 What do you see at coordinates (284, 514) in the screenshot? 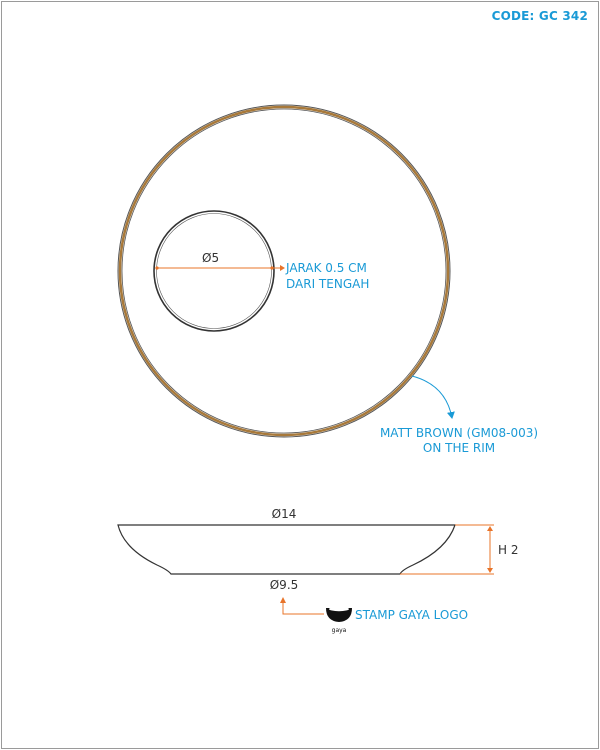
I see `top-diameter-label: Ø14` at bounding box center [284, 514].